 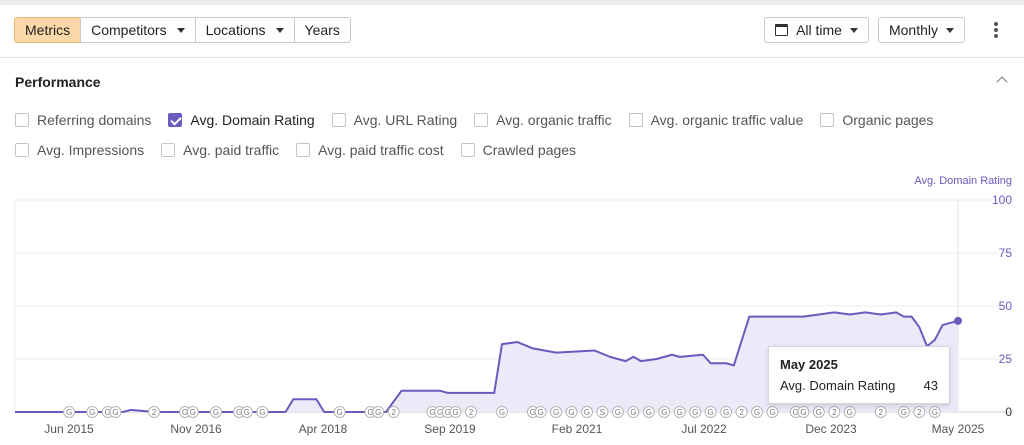 I want to click on interval-dropdown: Monthly, so click(x=921, y=30).